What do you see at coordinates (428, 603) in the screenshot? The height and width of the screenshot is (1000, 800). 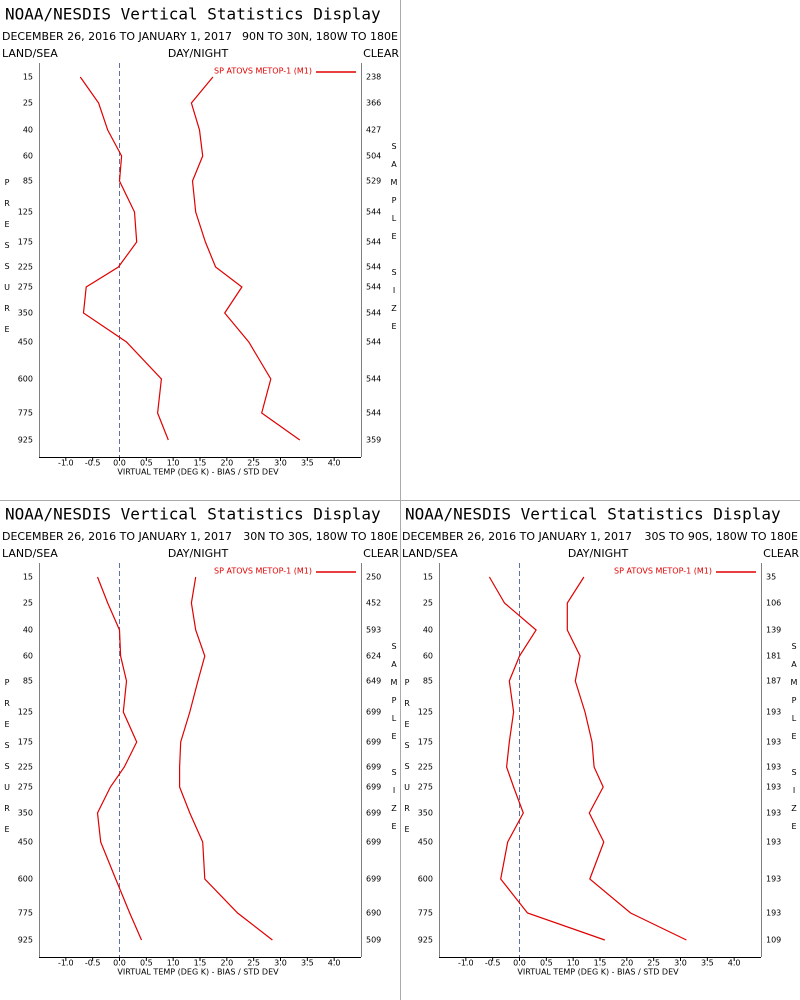 I see `y-tick-label: 25` at bounding box center [428, 603].